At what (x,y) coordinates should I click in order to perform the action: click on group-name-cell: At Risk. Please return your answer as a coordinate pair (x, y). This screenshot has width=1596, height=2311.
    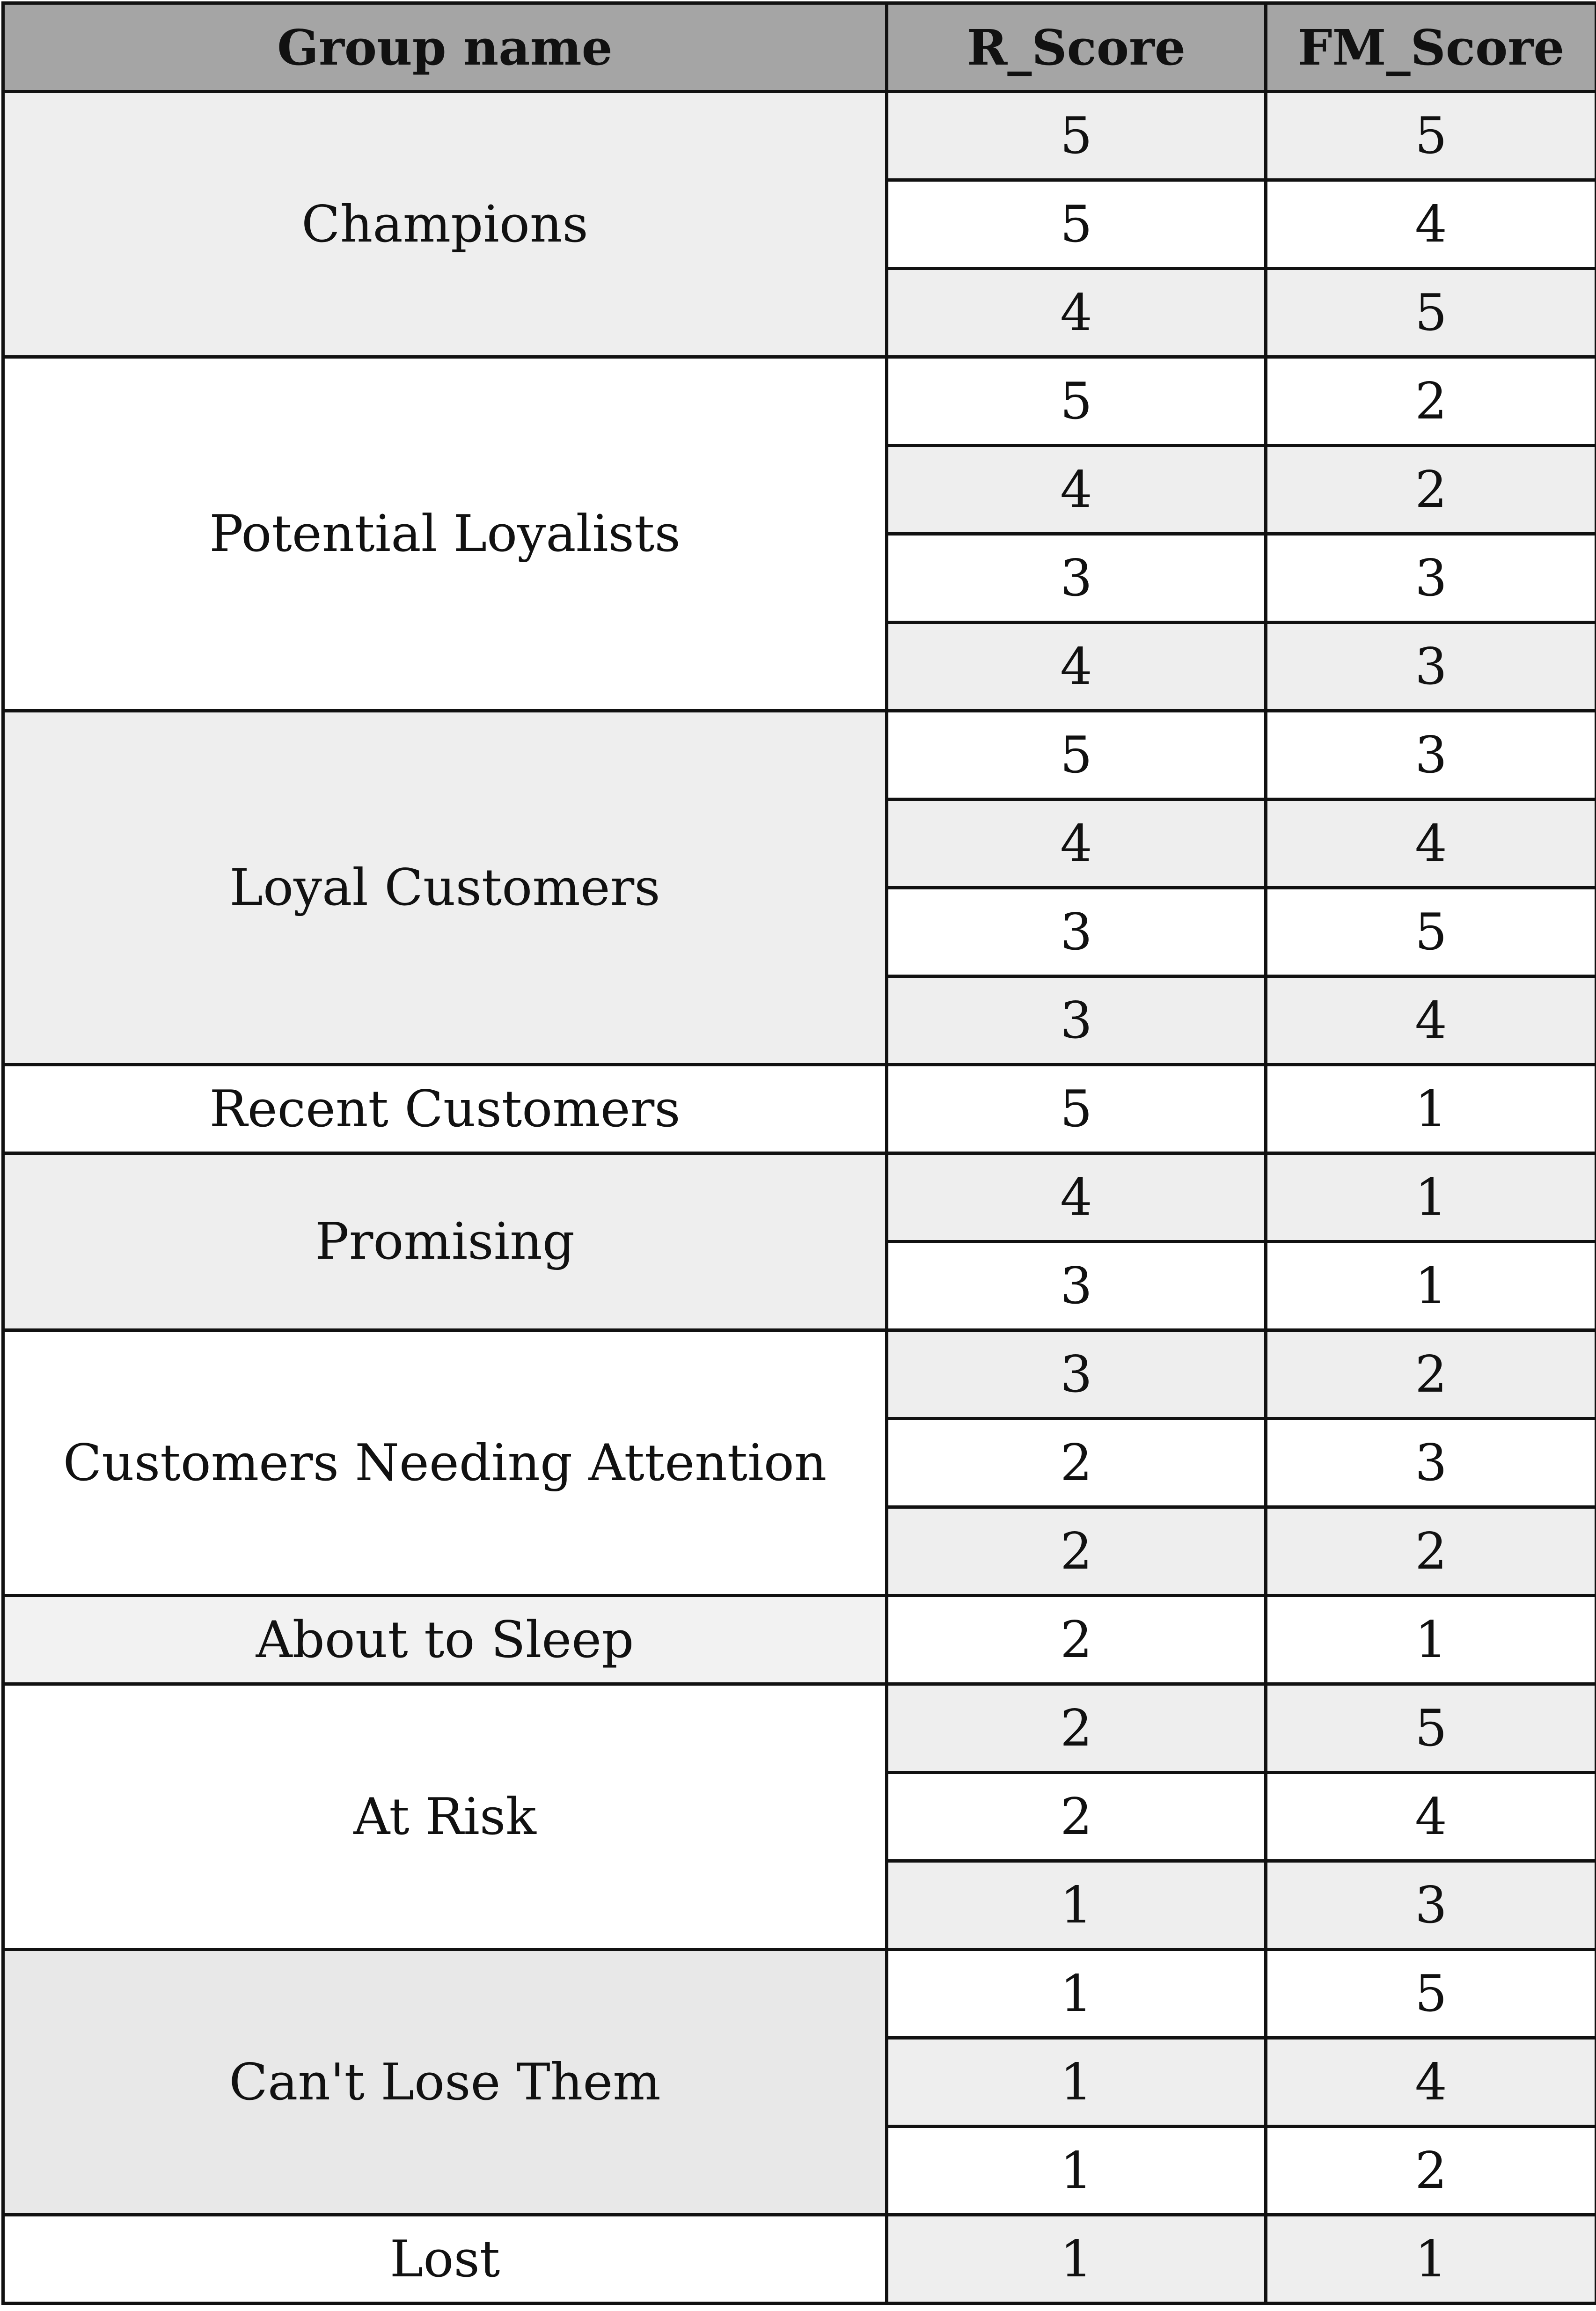
    Looking at the image, I should click on (444, 1816).